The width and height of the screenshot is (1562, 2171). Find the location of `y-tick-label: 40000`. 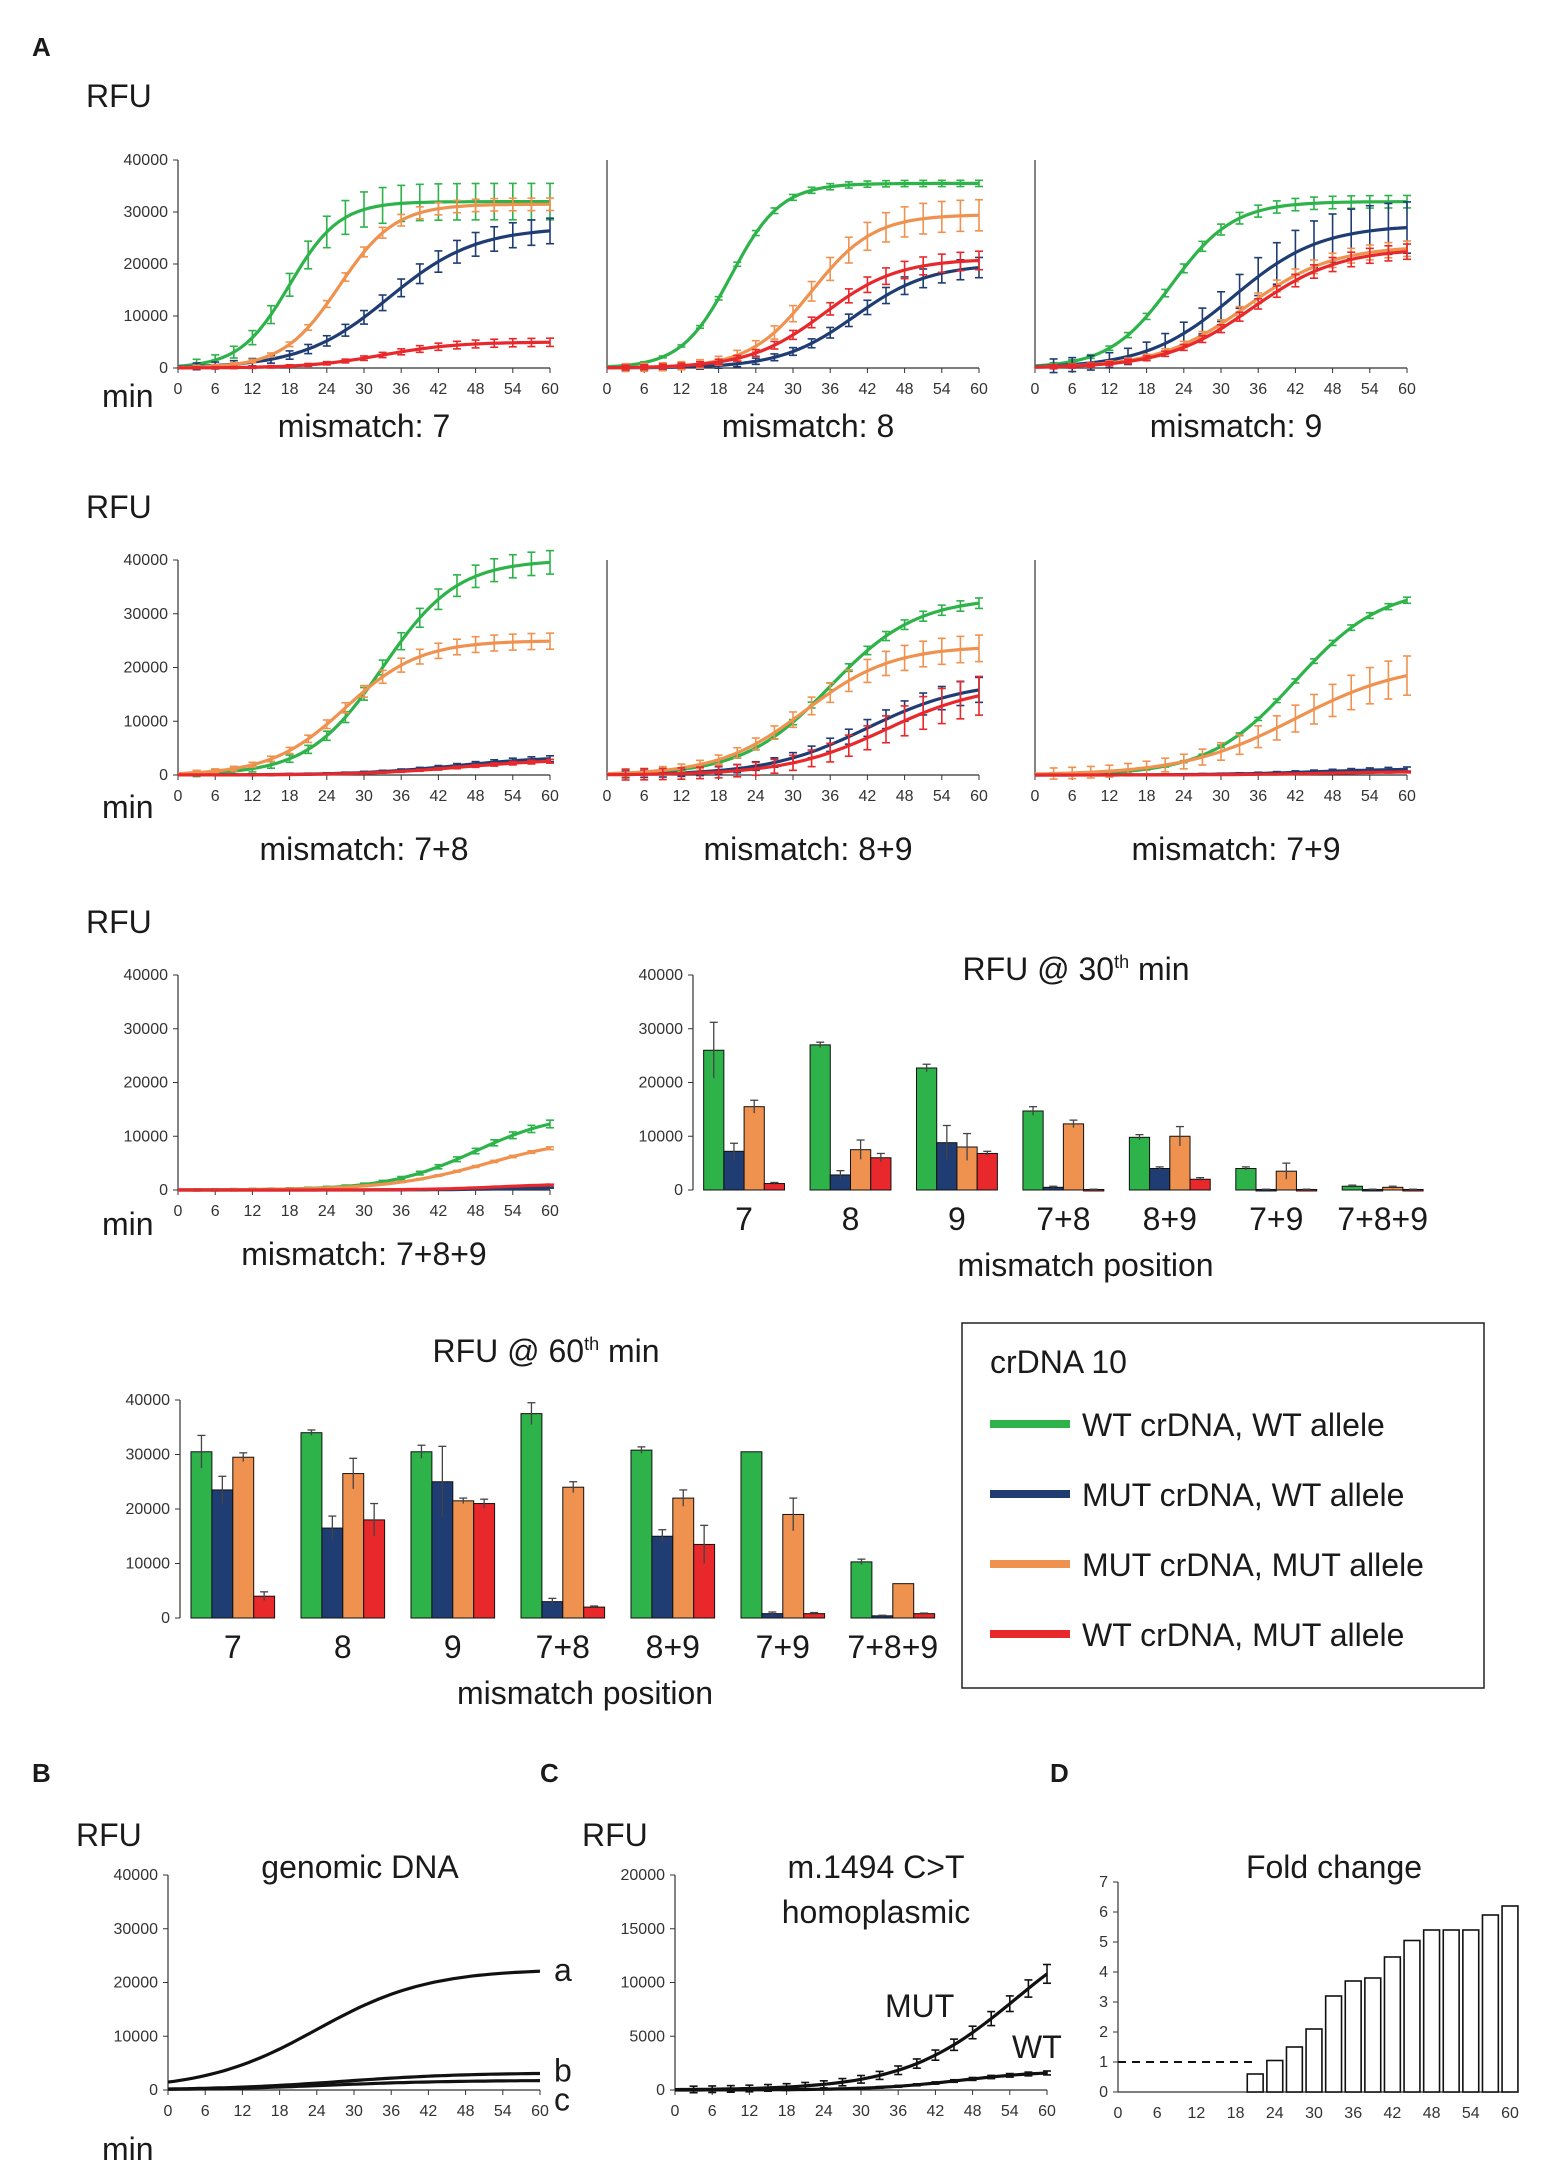

y-tick-label: 40000 is located at coordinates (146, 975).